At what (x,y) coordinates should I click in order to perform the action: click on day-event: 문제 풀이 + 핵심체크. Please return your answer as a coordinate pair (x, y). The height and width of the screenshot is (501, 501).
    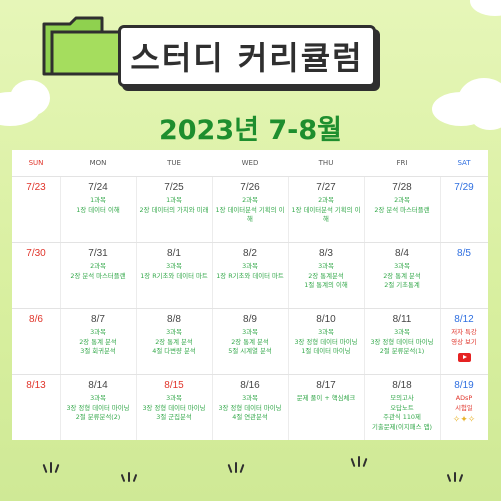
    Looking at the image, I should click on (326, 399).